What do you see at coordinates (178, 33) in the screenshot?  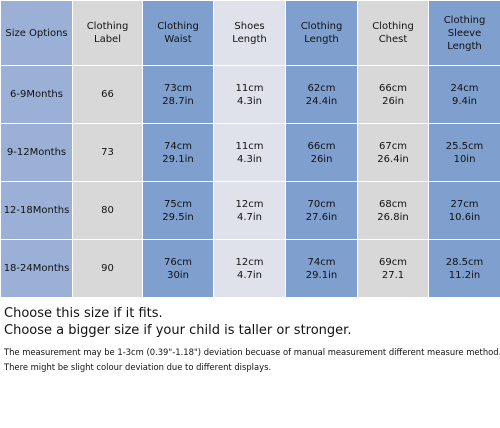 I see `header-cell: Clothing Waist` at bounding box center [178, 33].